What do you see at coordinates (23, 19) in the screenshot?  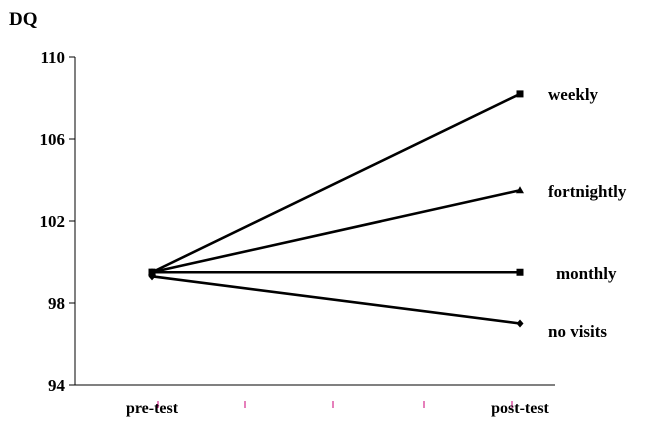 I see `y-axis-label: DQ` at bounding box center [23, 19].